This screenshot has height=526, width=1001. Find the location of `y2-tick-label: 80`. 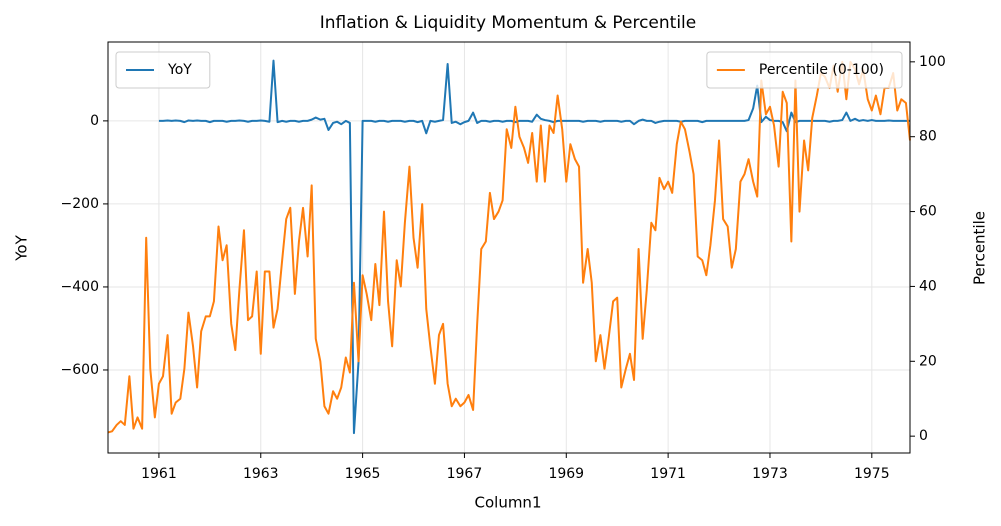

y2-tick-label: 80 is located at coordinates (928, 137).